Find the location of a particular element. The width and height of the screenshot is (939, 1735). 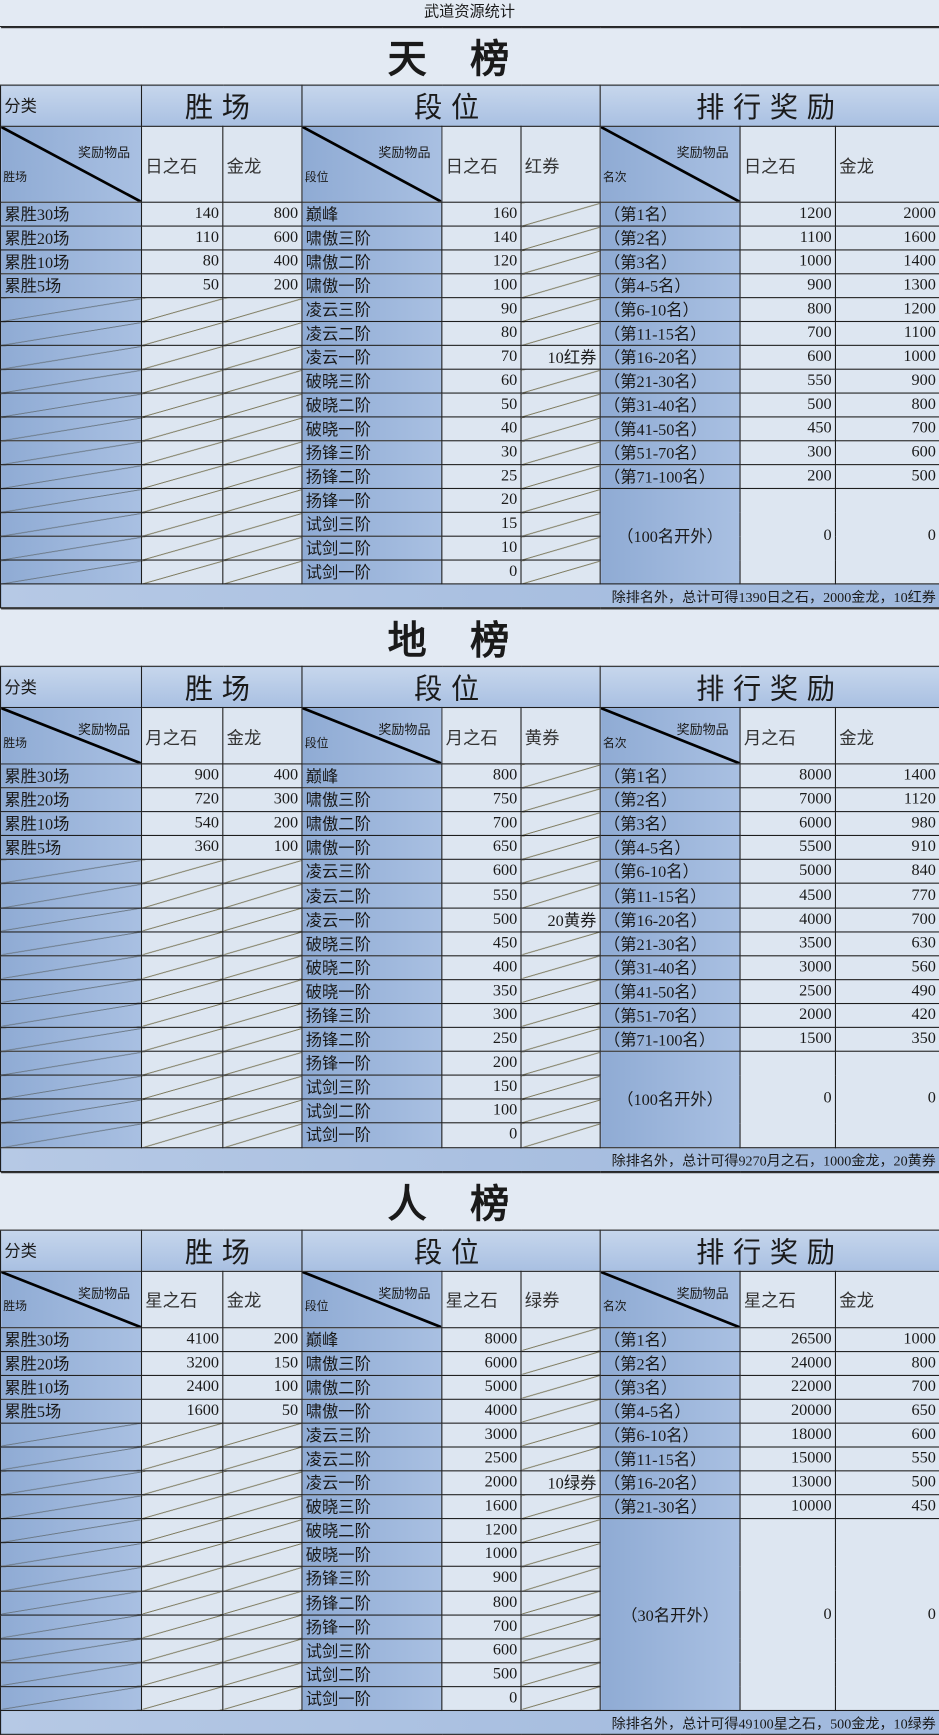

table-row: 破晓三阶 450 （第21-30名） 3500 630 is located at coordinates (469, 944).